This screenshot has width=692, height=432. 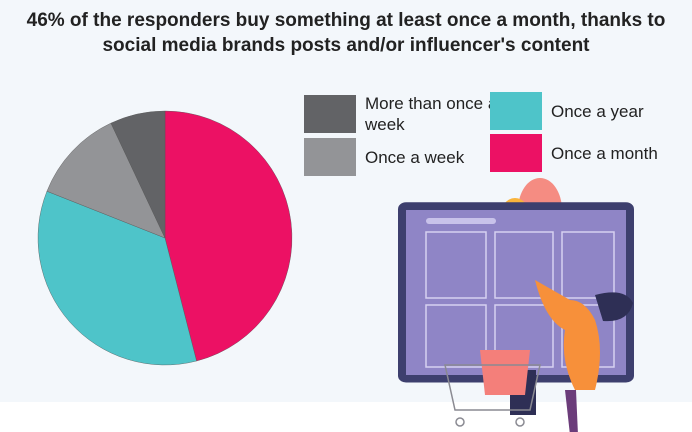 I want to click on legend-item-once-a-month: Once a month, so click(x=574, y=153).